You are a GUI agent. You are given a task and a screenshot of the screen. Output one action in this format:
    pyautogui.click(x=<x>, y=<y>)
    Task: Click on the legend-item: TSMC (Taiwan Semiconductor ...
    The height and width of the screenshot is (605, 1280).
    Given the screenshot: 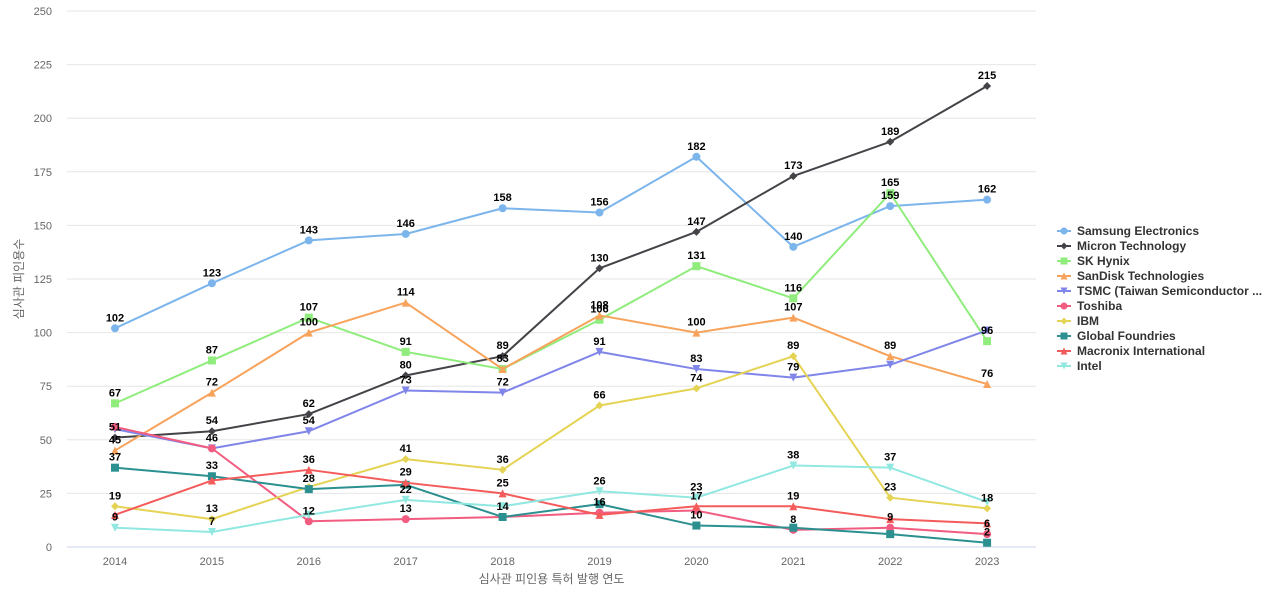 What is the action you would take?
    pyautogui.click(x=1159, y=291)
    